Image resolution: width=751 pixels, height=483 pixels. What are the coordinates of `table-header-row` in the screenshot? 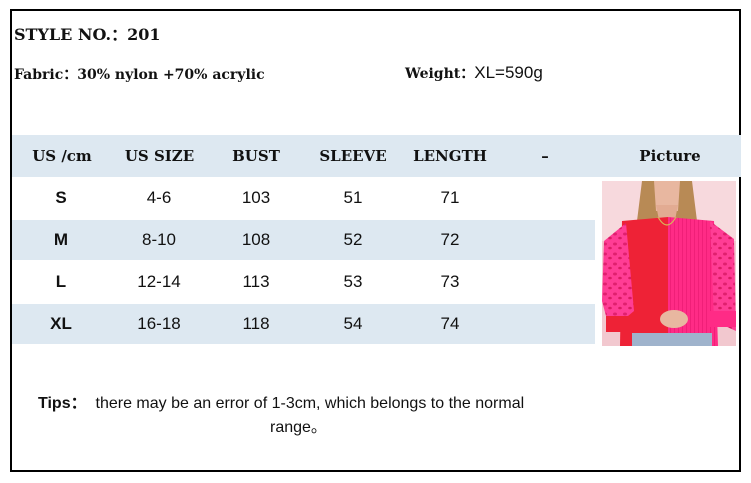 It's located at (376, 156).